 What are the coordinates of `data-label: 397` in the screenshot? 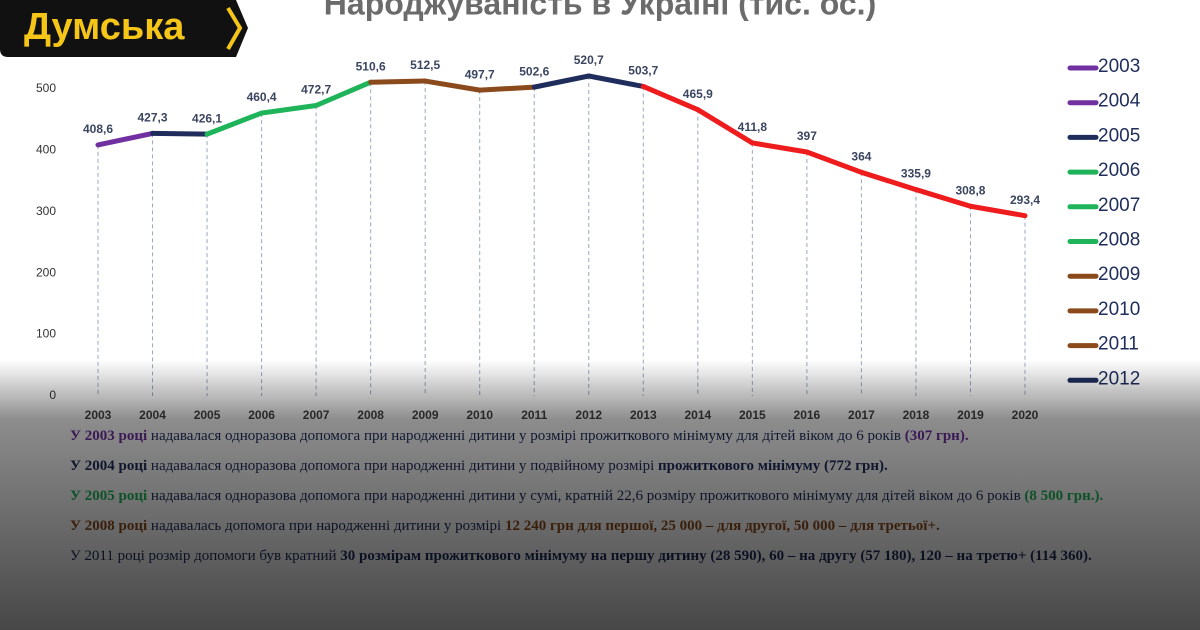 It's located at (807, 136).